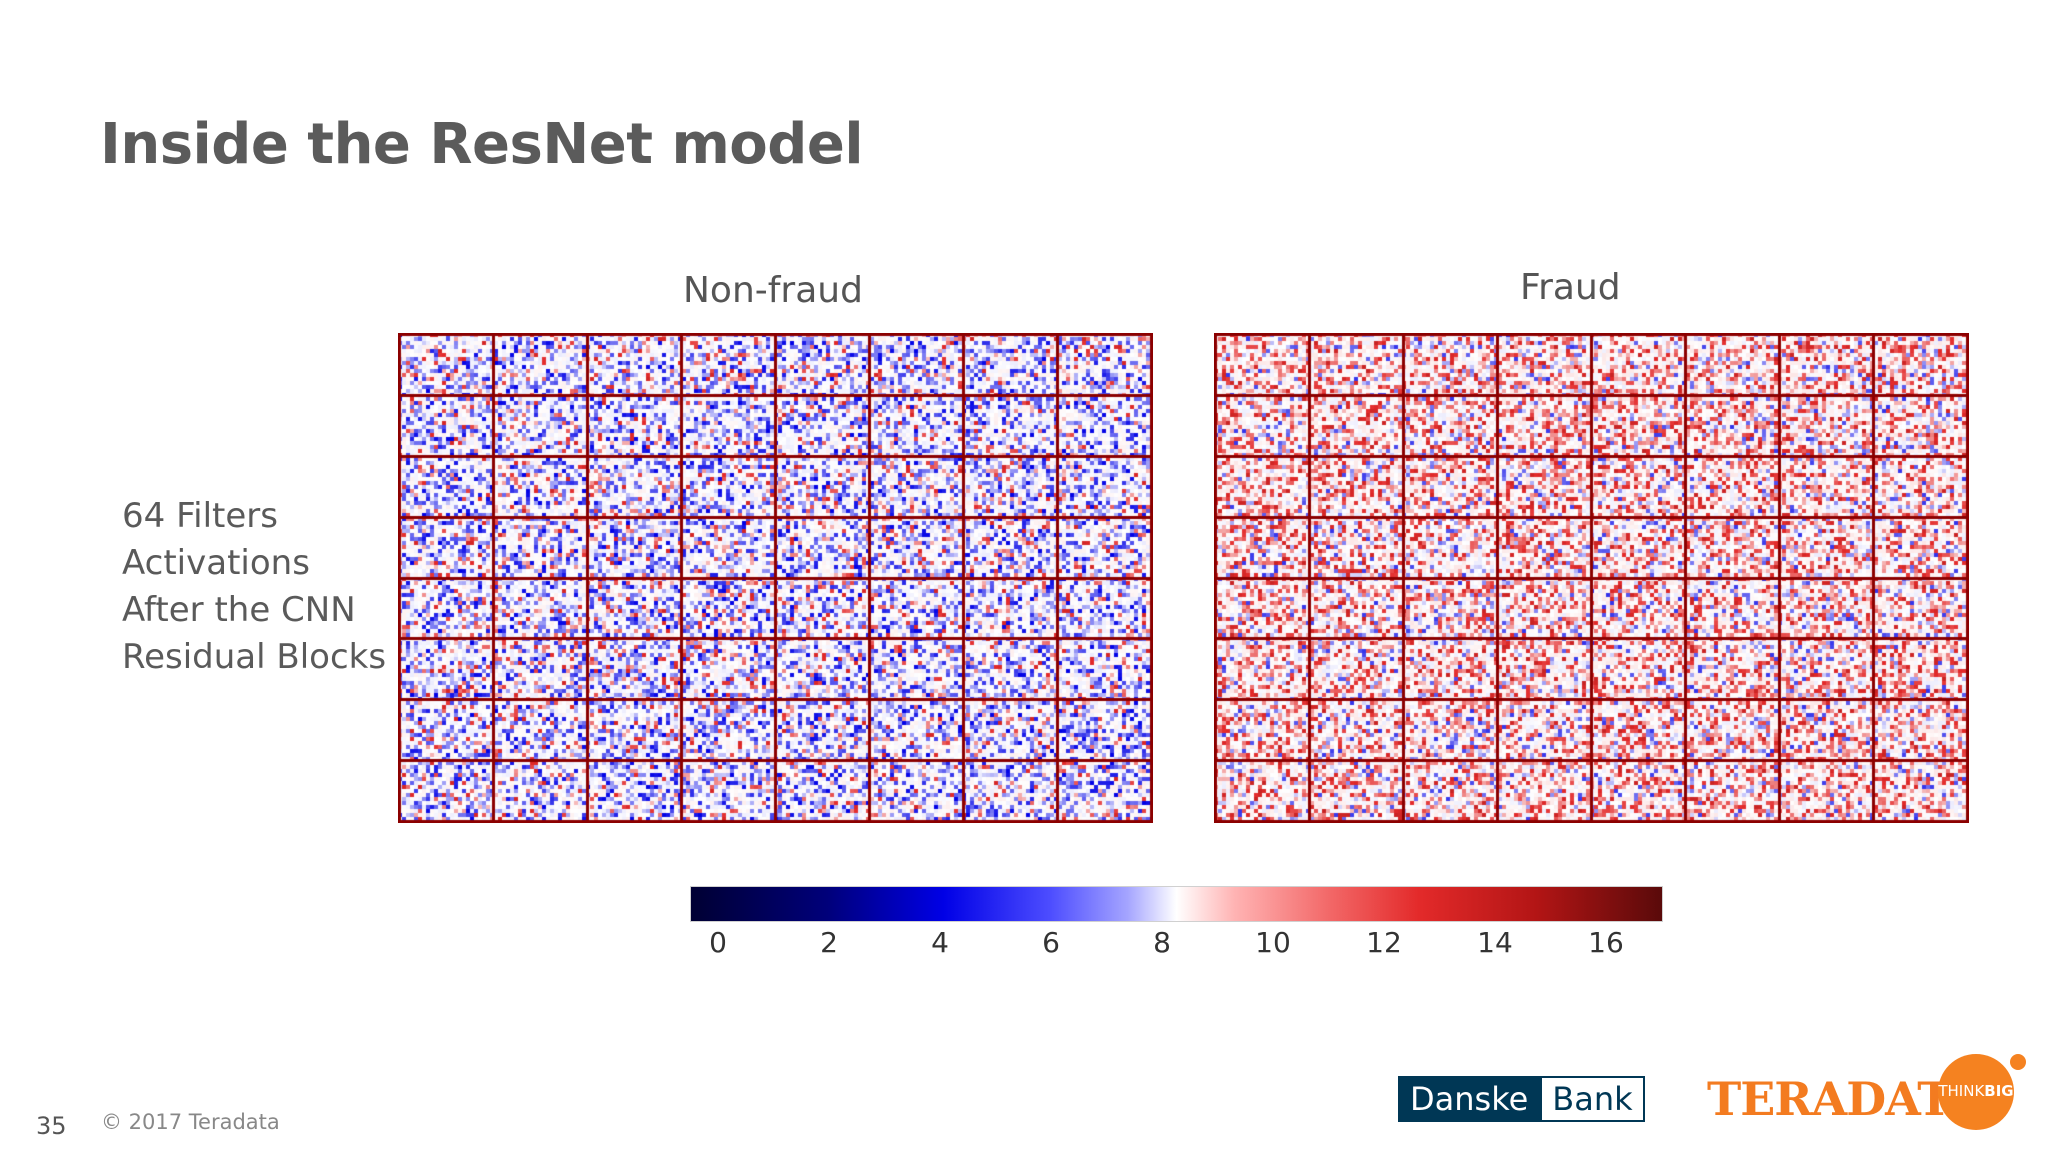  Describe the element at coordinates (1495, 942) in the screenshot. I see `colorbar-tick: 14` at that location.